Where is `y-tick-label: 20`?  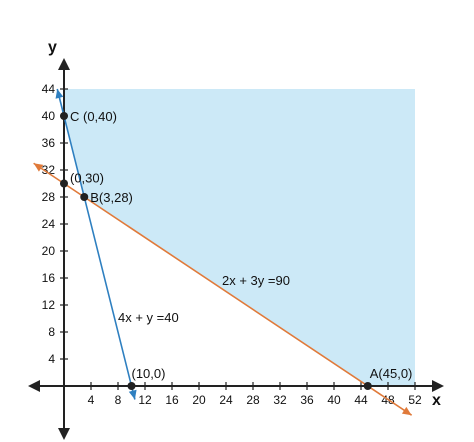
y-tick-label: 20 is located at coordinates (49, 251).